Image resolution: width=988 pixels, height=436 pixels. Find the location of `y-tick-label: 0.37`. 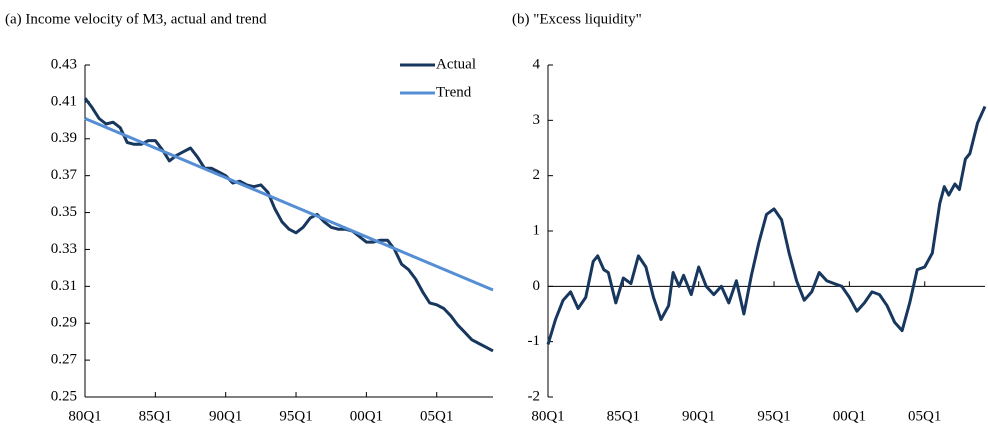

y-tick-label: 0.37 is located at coordinates (64, 175).